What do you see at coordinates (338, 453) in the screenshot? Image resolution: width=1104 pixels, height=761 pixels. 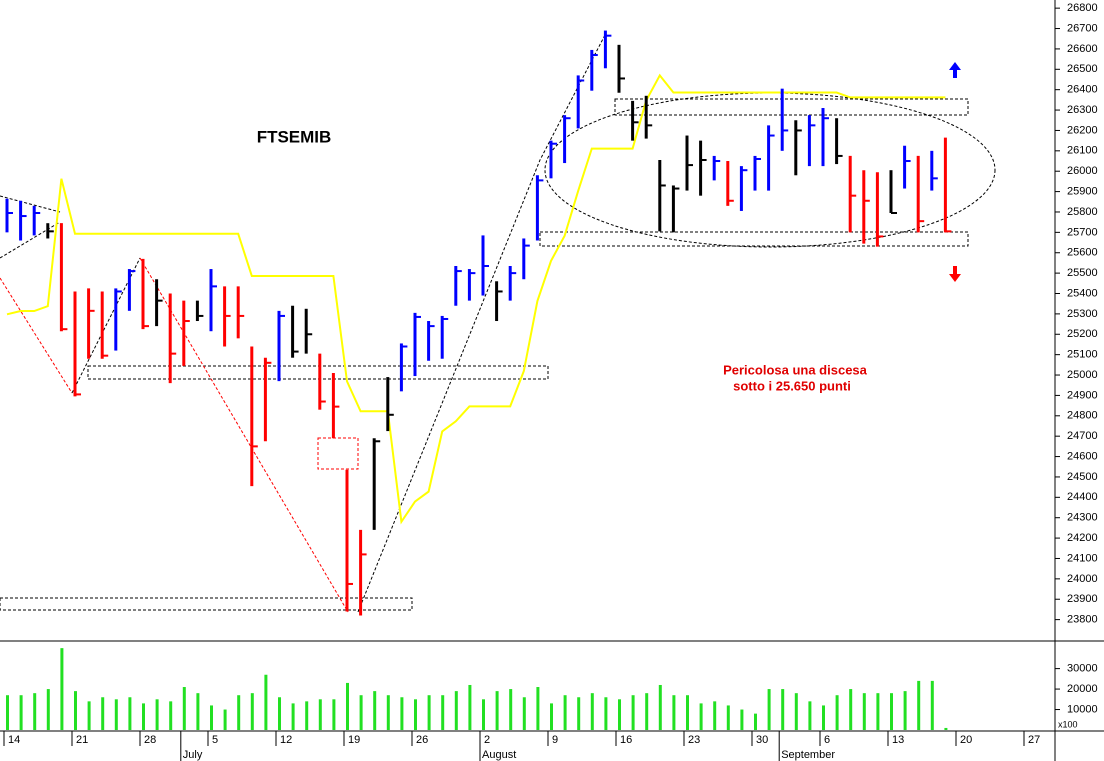 I see `gap-box` at bounding box center [338, 453].